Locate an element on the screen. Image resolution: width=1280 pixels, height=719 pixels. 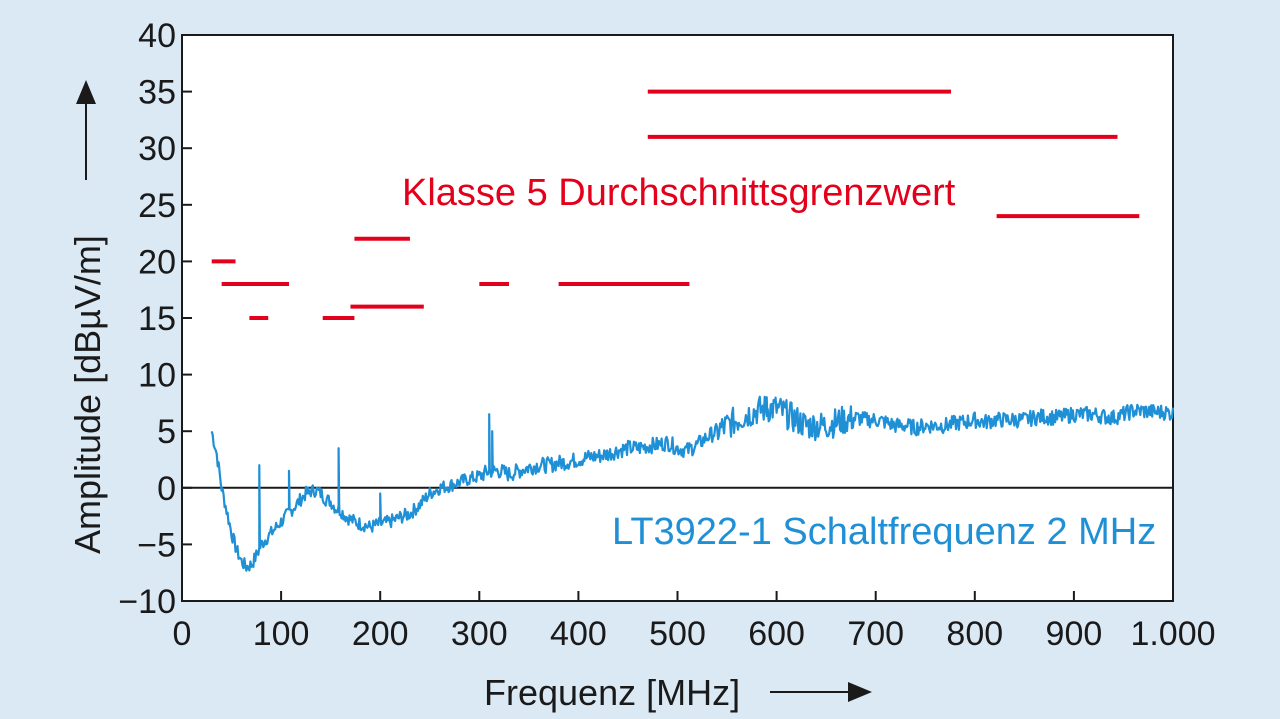
y-tick-label: 35 is located at coordinates (157, 93).